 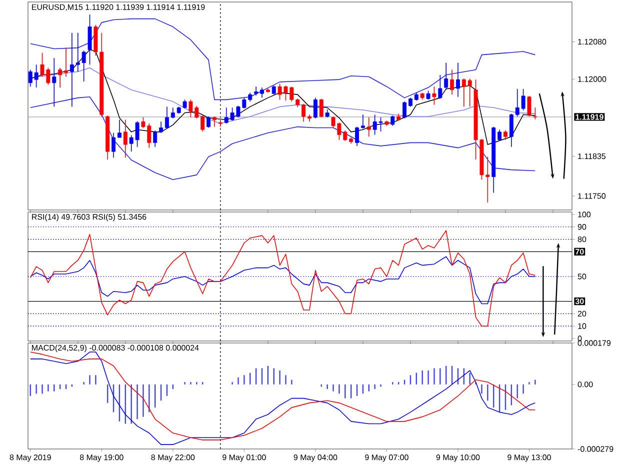 I want to click on chart-title: EURUSD,M15 1.11920 1.11939 1.11914 1.11919, so click(x=118, y=7).